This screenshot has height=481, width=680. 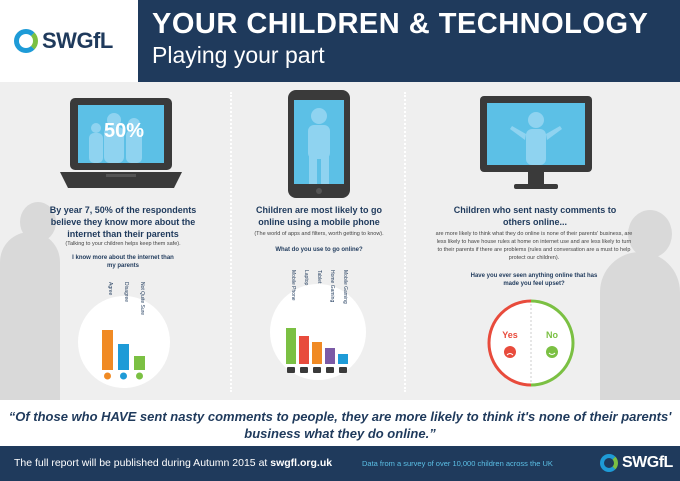 What do you see at coordinates (640, 326) in the screenshot?
I see `right-person-silhouette` at bounding box center [640, 326].